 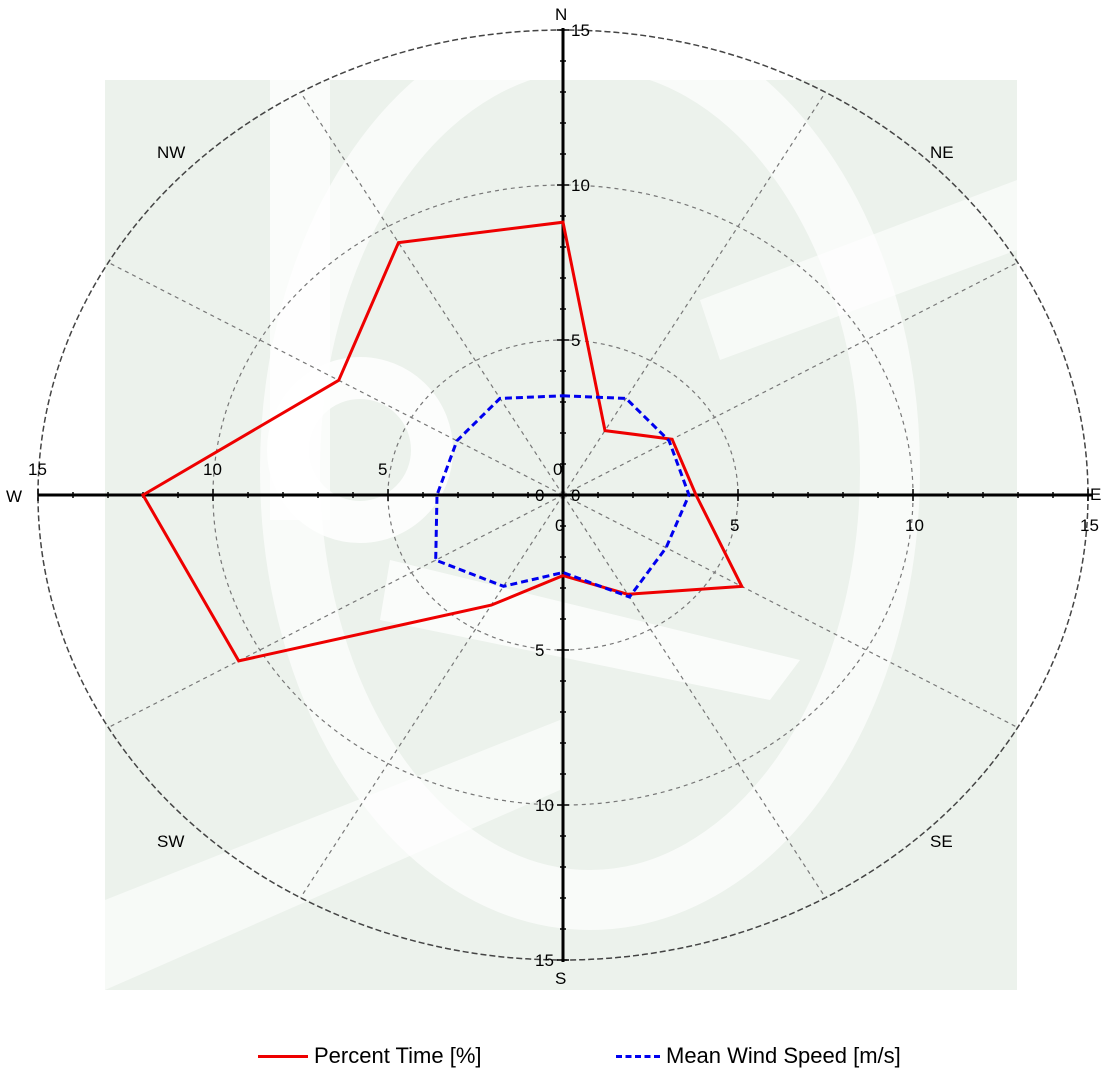 I want to click on tick-label-north: 5, so click(x=575, y=340).